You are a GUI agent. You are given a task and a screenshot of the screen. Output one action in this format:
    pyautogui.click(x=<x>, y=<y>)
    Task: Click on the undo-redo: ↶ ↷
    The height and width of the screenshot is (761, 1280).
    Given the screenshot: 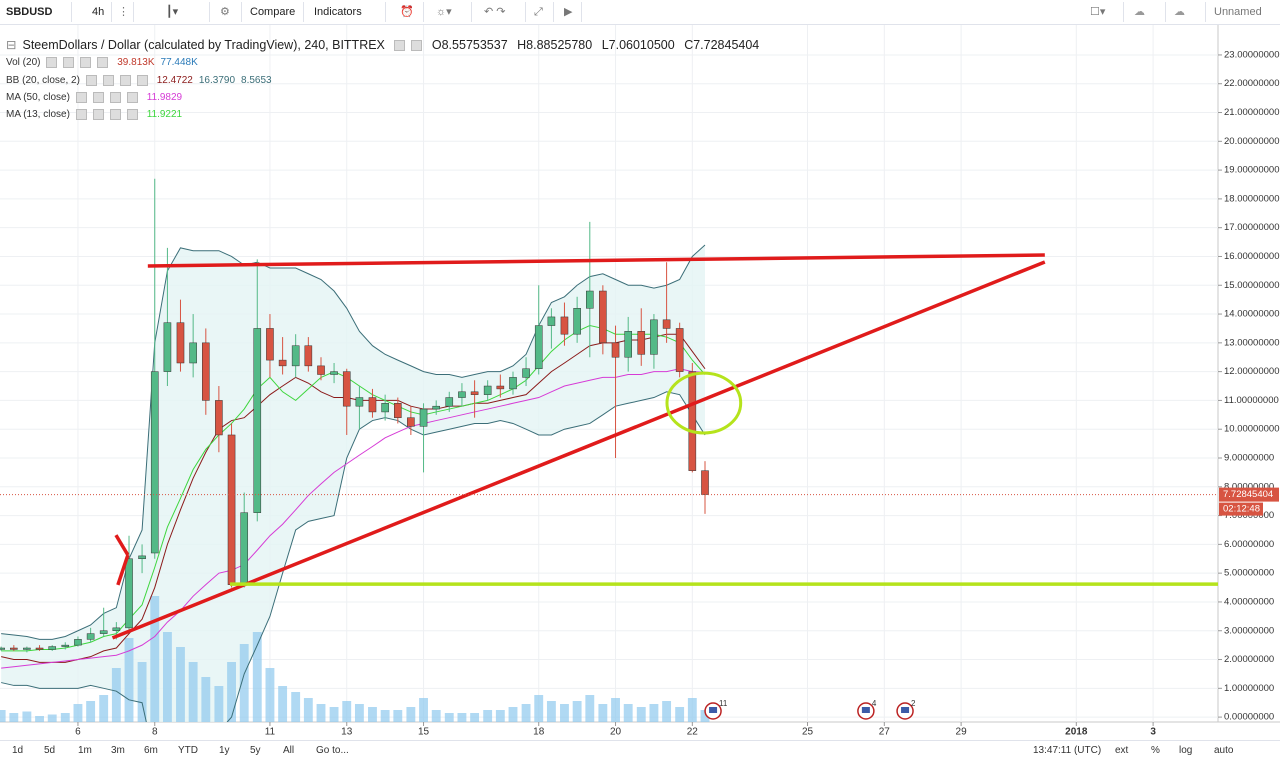 What is the action you would take?
    pyautogui.click(x=502, y=12)
    